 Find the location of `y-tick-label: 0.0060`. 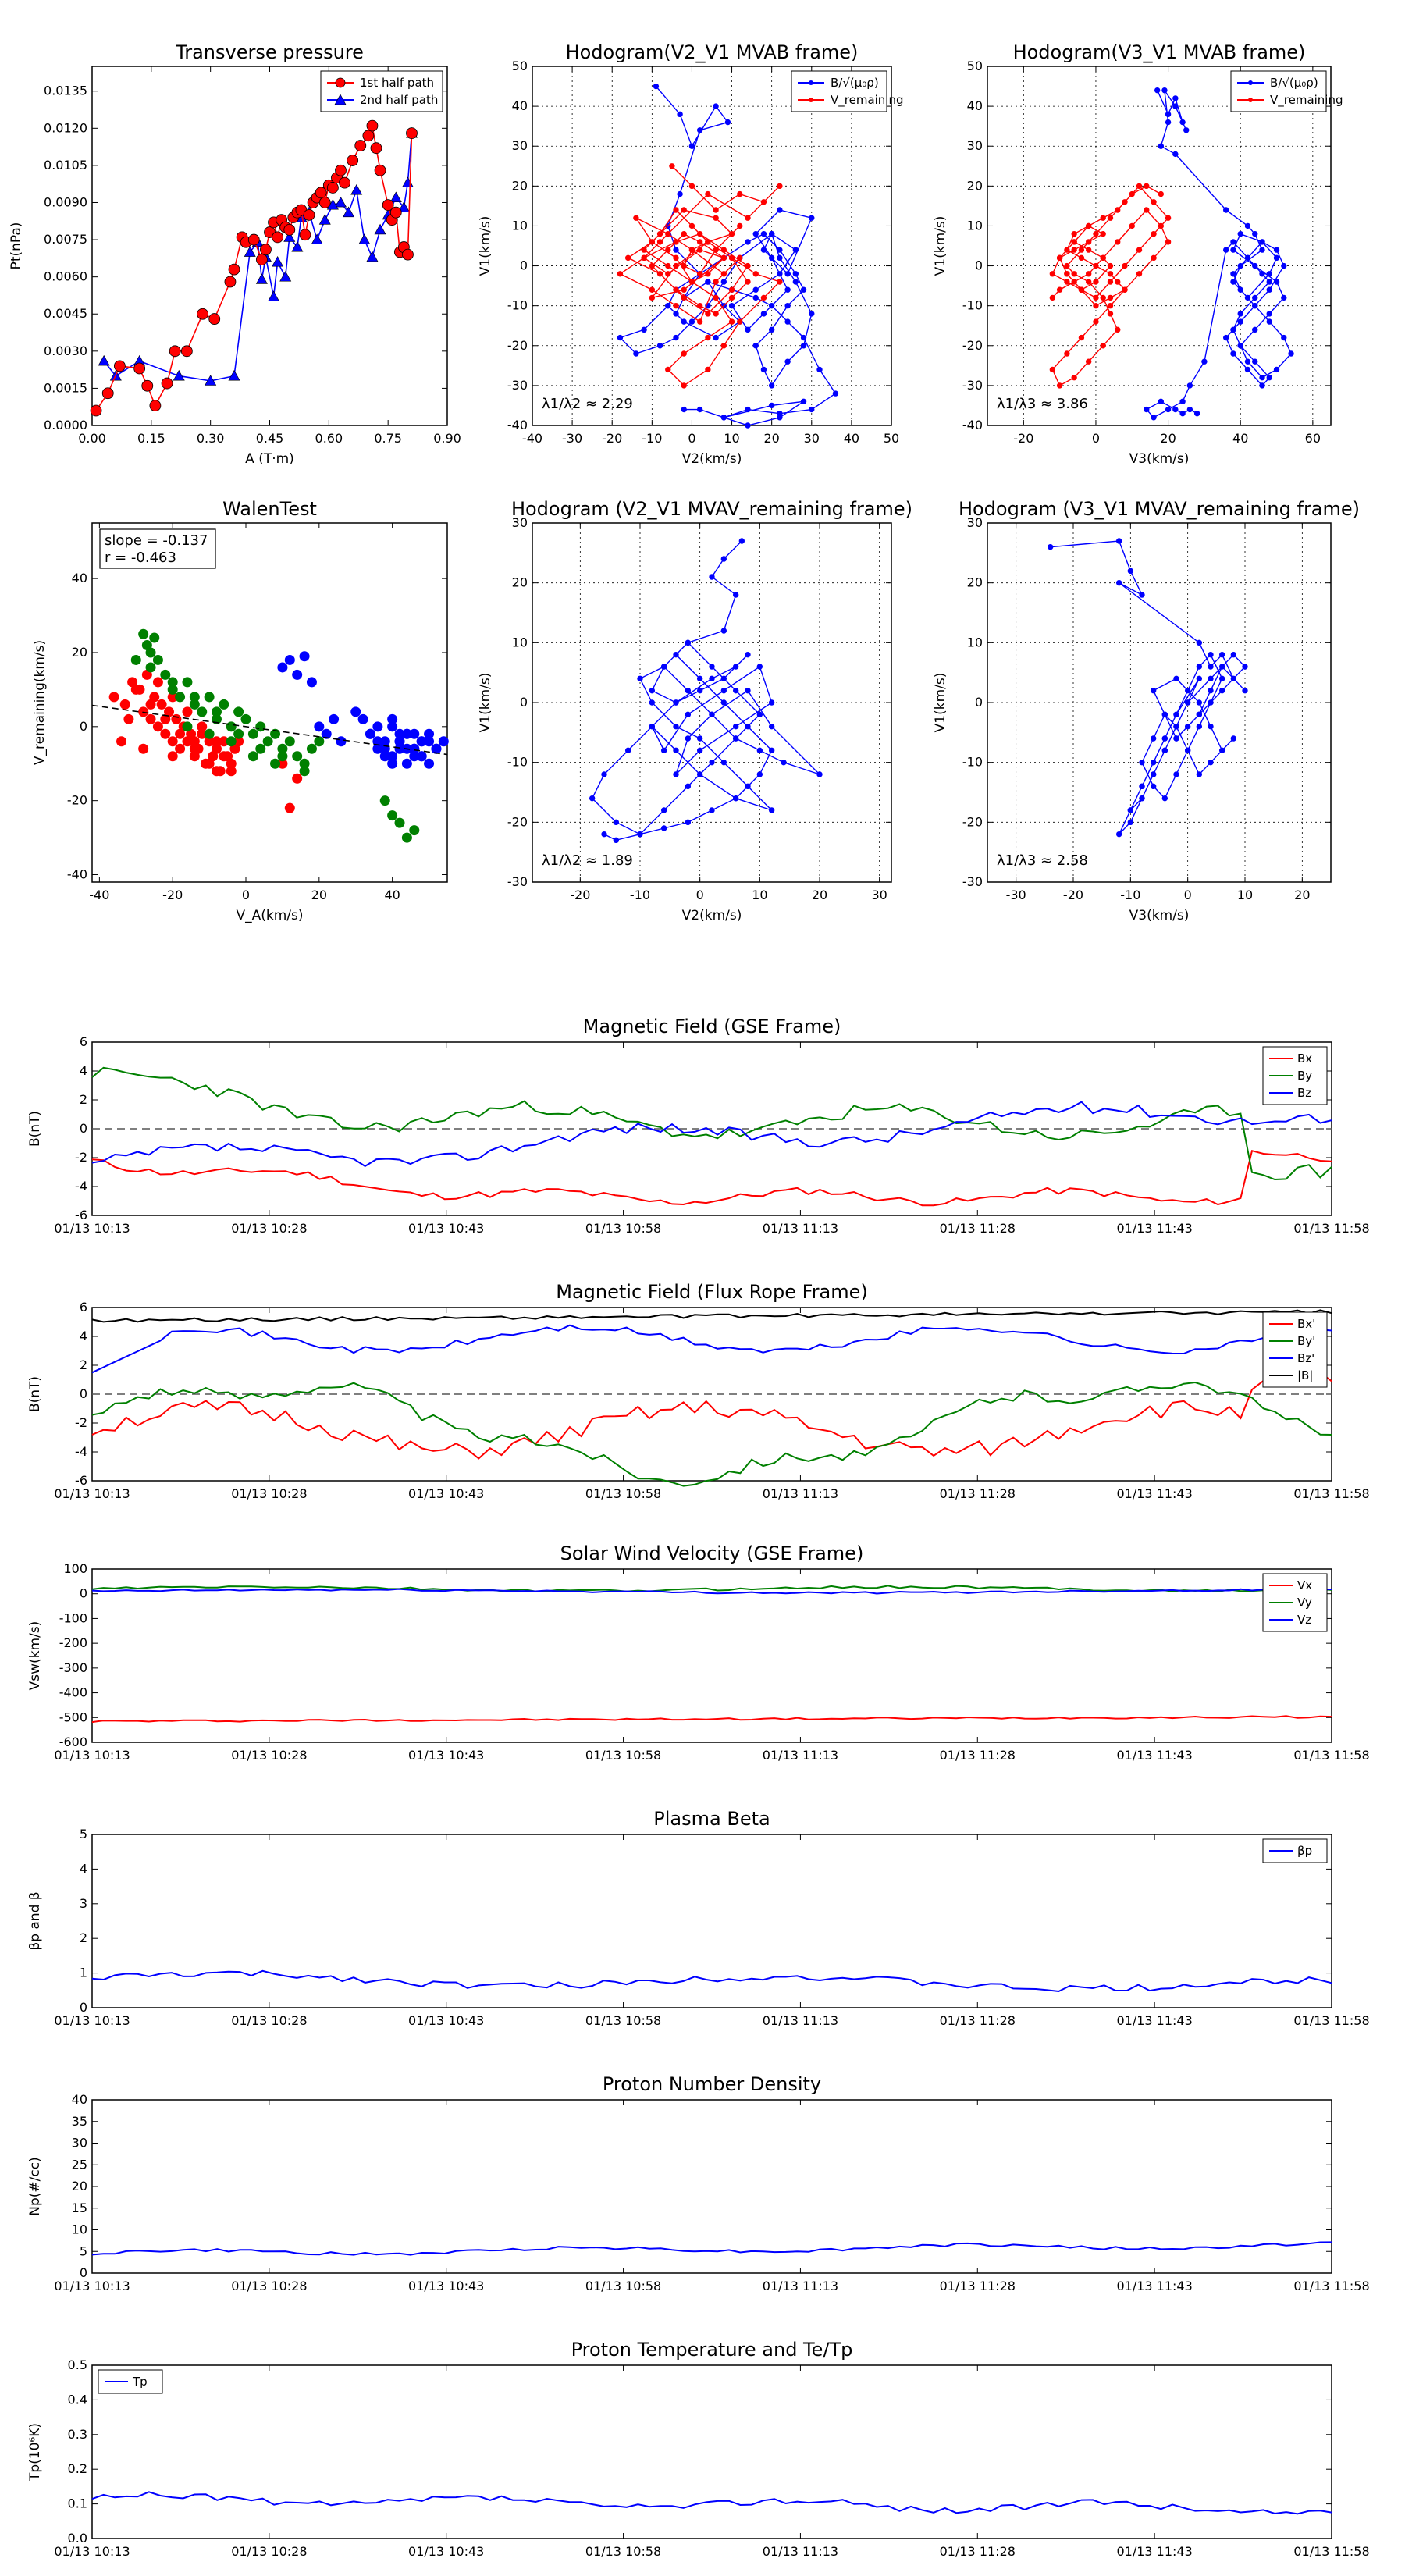

y-tick-label: 0.0060 is located at coordinates (65, 276).